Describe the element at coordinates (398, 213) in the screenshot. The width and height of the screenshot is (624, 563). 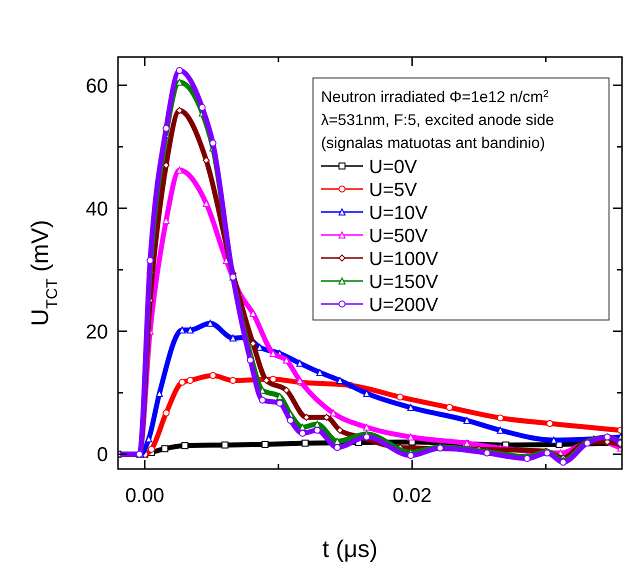
I see `legend-label: U=10V` at that location.